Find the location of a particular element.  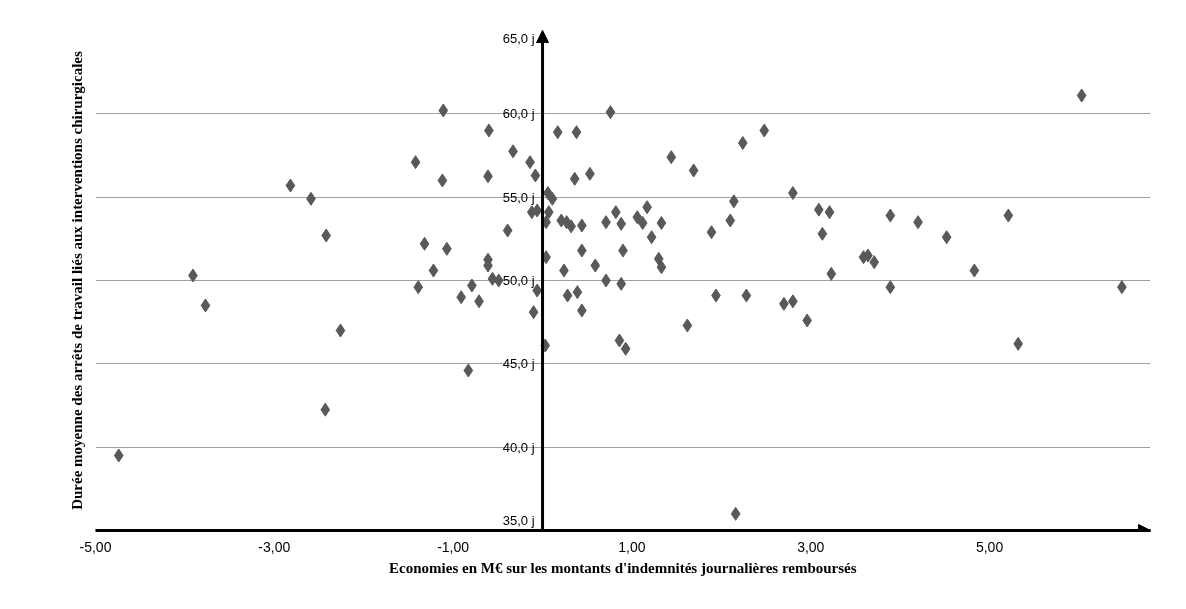

x-tick-label: 5,00 is located at coordinates (989, 546).